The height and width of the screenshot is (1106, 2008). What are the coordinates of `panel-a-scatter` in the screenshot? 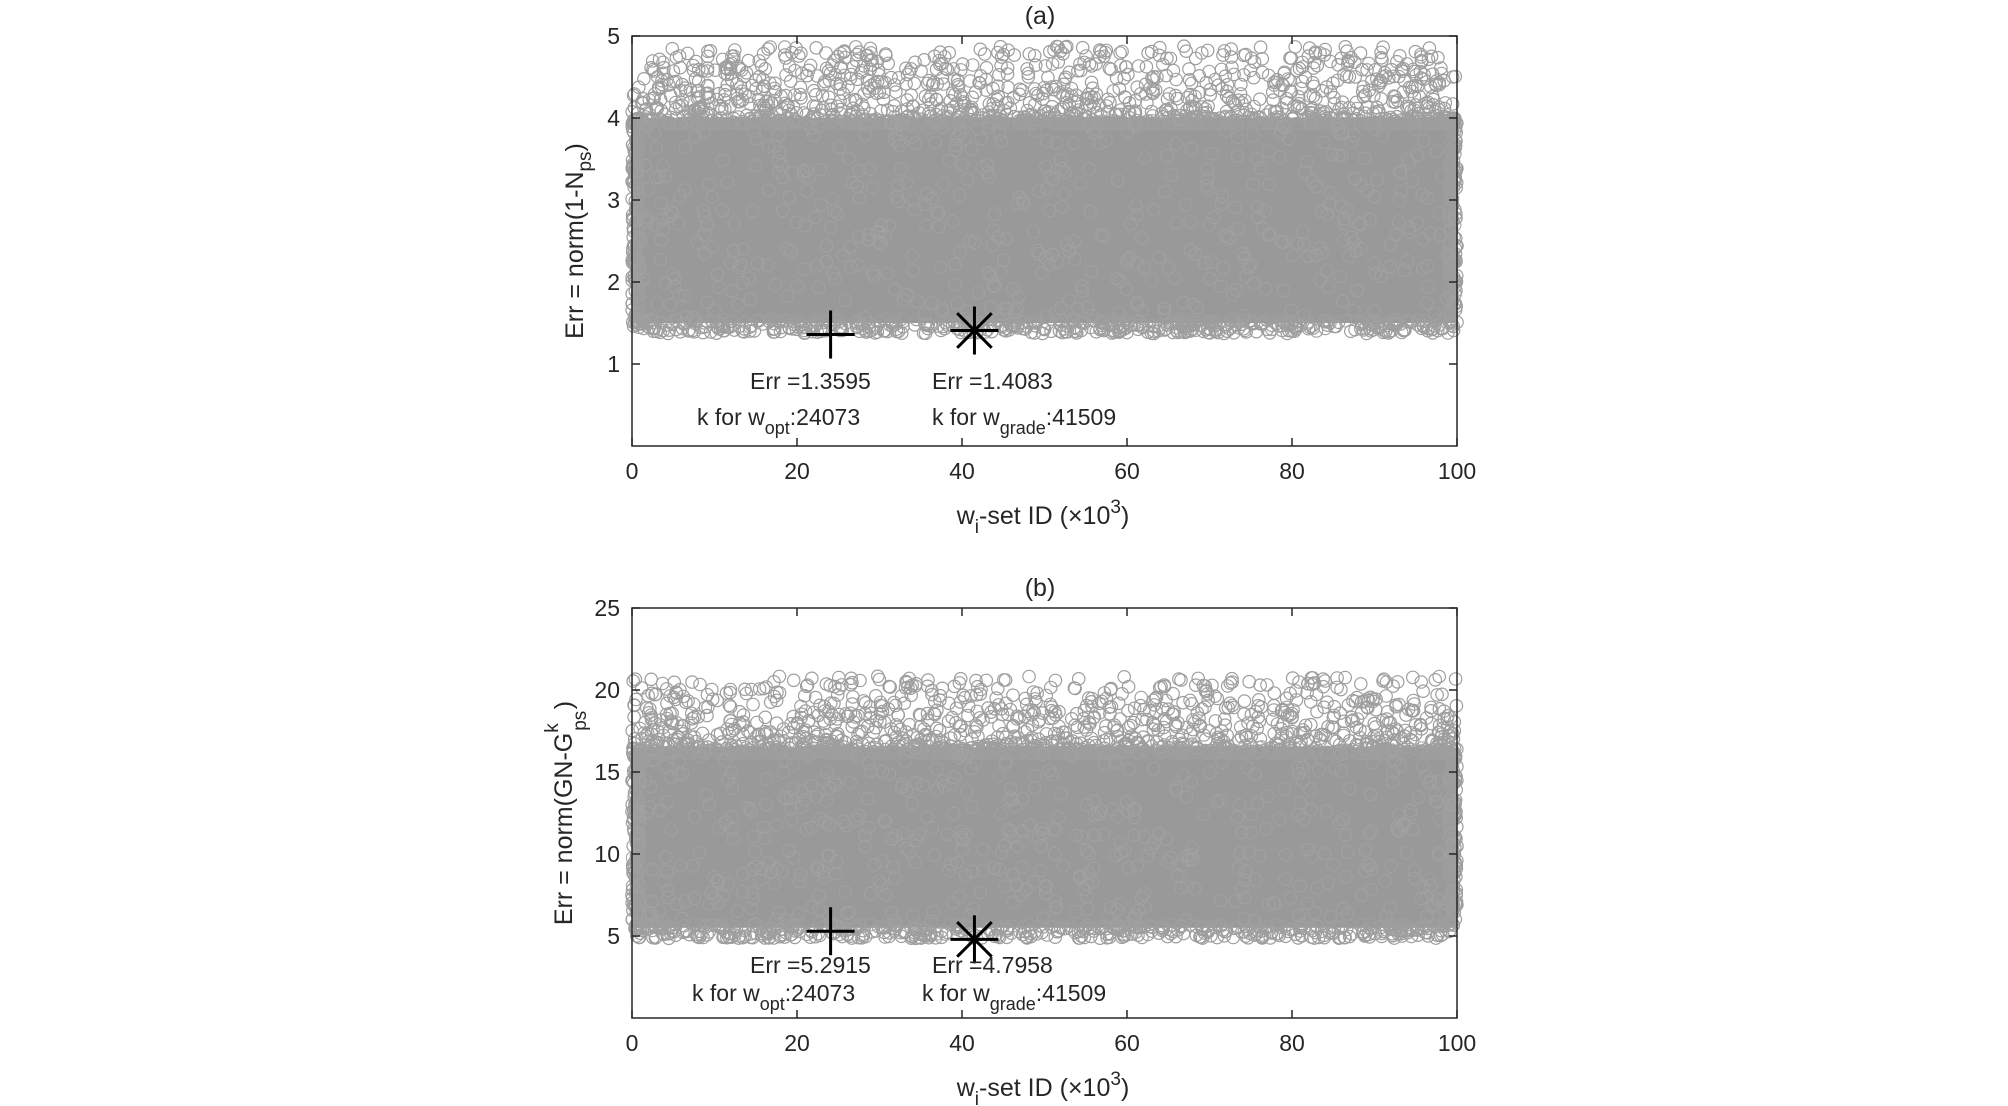 It's located at (1044, 190).